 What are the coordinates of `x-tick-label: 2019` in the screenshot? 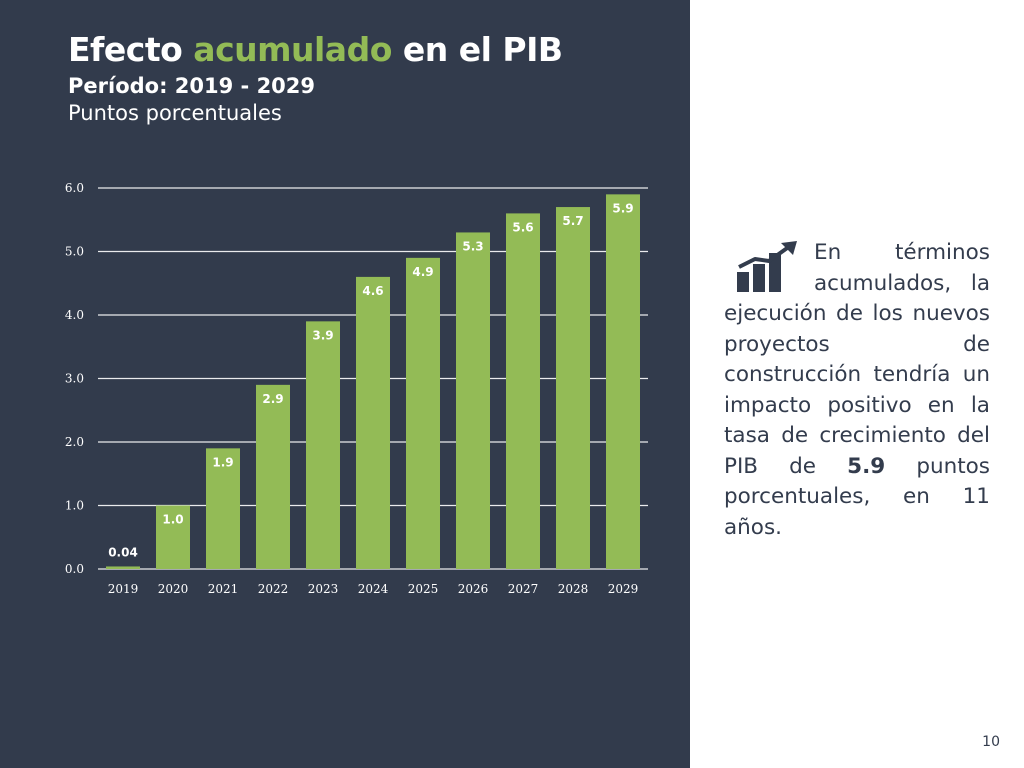 It's located at (123, 589).